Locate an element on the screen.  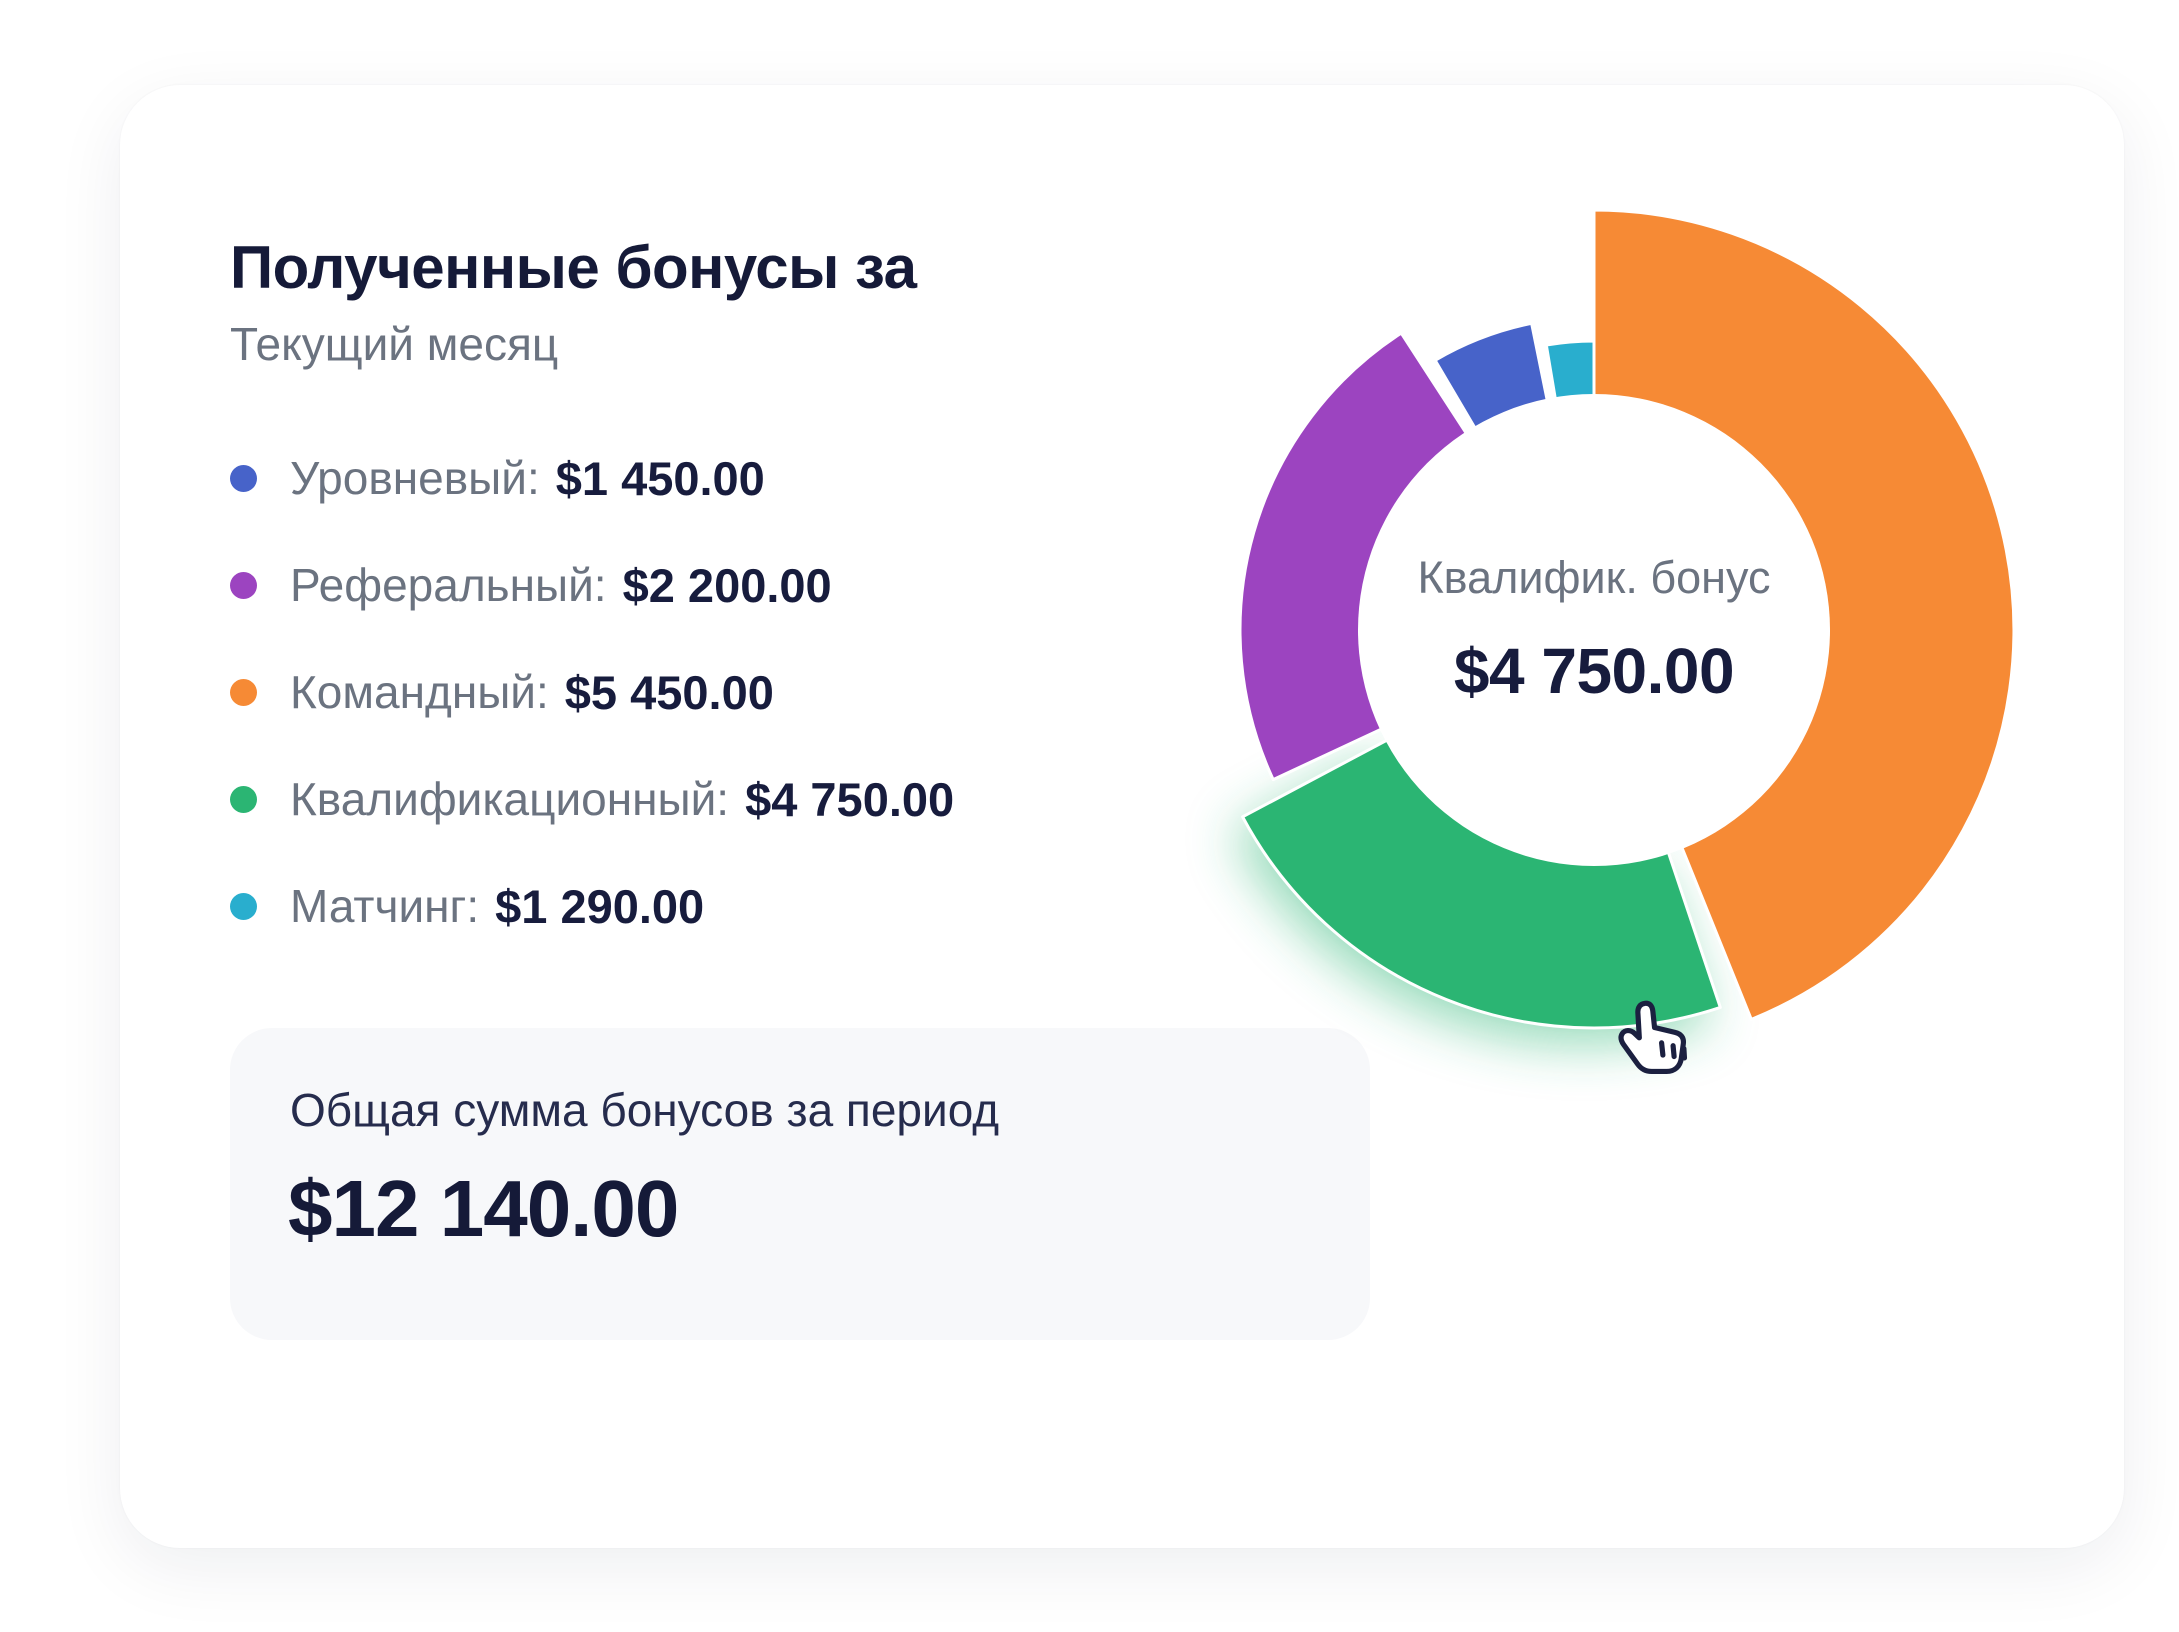
legend-value: $1 290.00 is located at coordinates (600, 906).